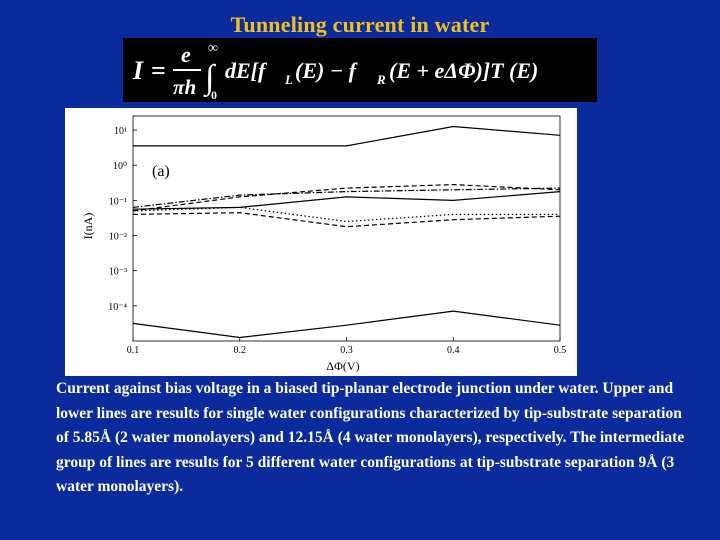  I want to click on y-tick-label: 10⁻⁴, so click(117, 307).